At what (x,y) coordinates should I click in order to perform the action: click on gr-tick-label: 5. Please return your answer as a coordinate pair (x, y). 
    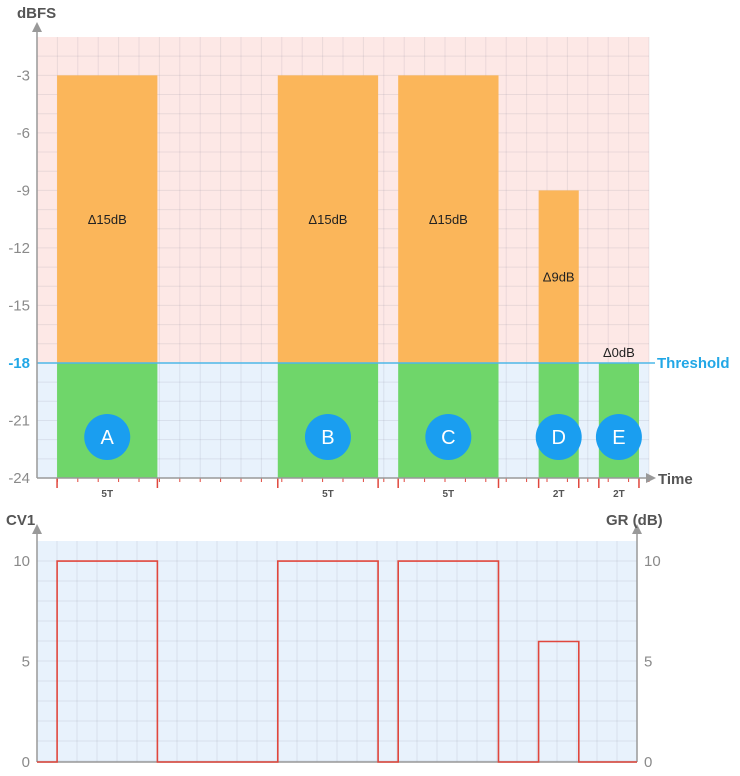
    Looking at the image, I should click on (648, 662).